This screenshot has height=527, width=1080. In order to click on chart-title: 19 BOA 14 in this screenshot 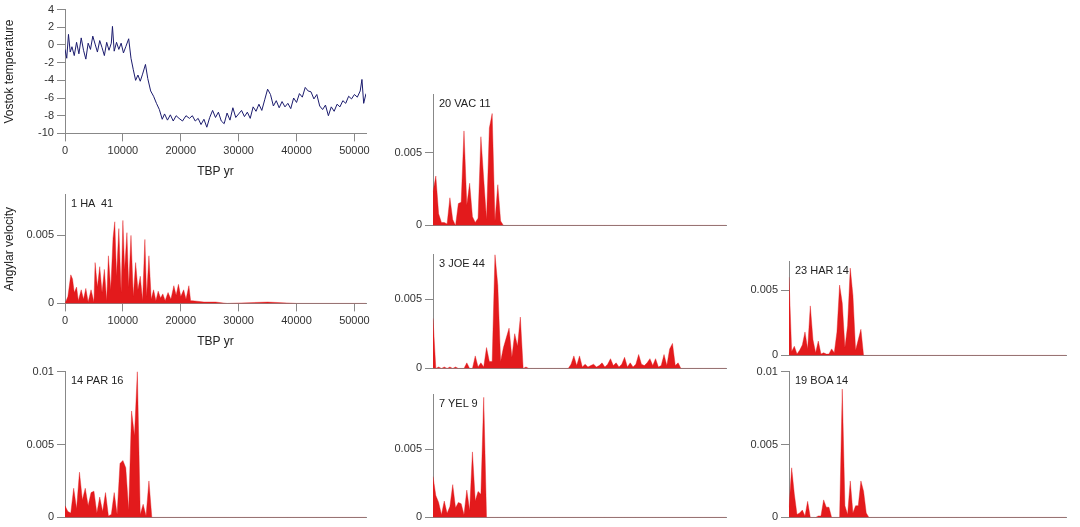, I will do `click(822, 380)`.